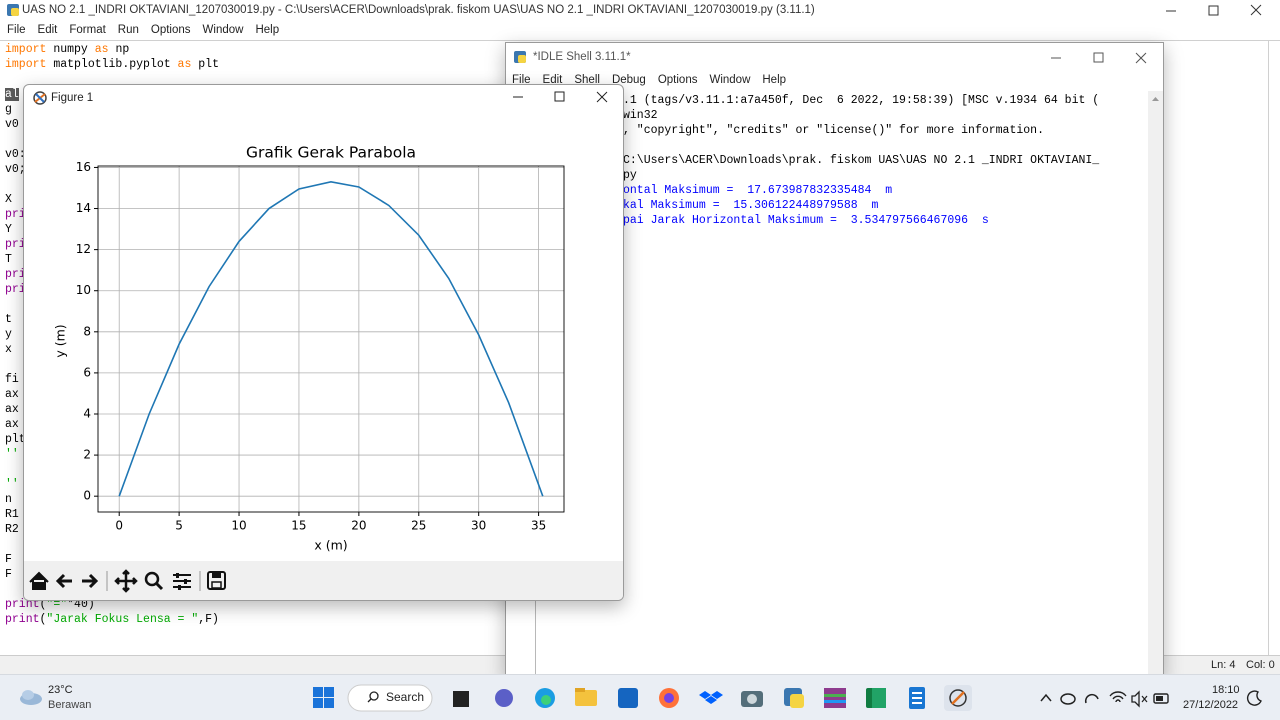  I want to click on shell-controls, so click(1099, 57).